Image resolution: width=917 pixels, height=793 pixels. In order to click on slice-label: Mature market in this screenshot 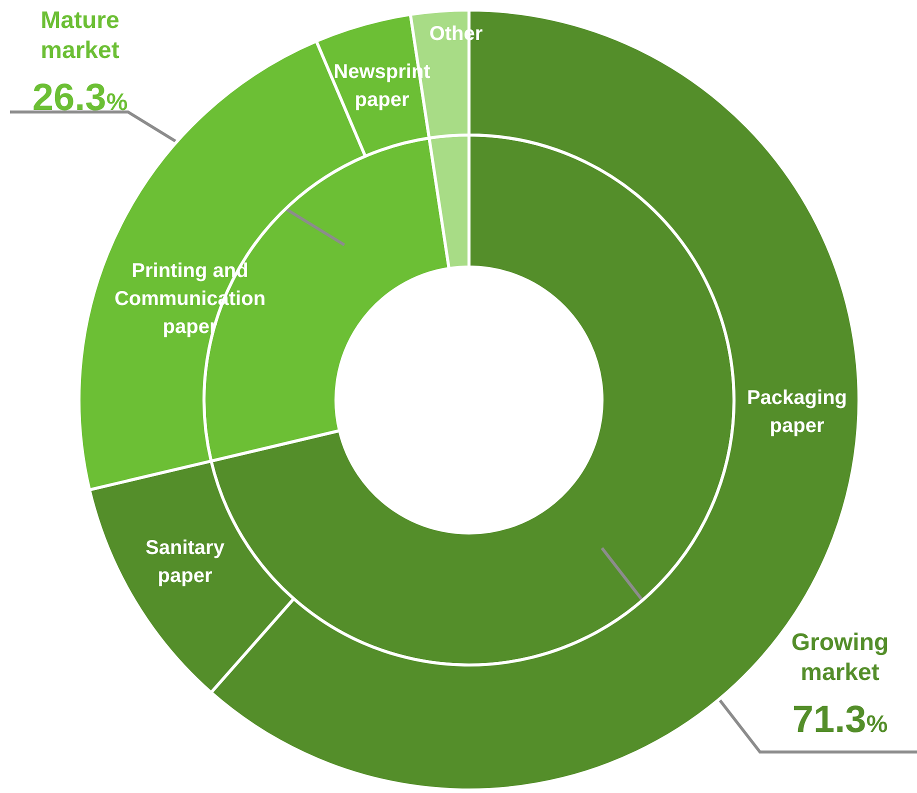, I will do `click(80, 35)`.